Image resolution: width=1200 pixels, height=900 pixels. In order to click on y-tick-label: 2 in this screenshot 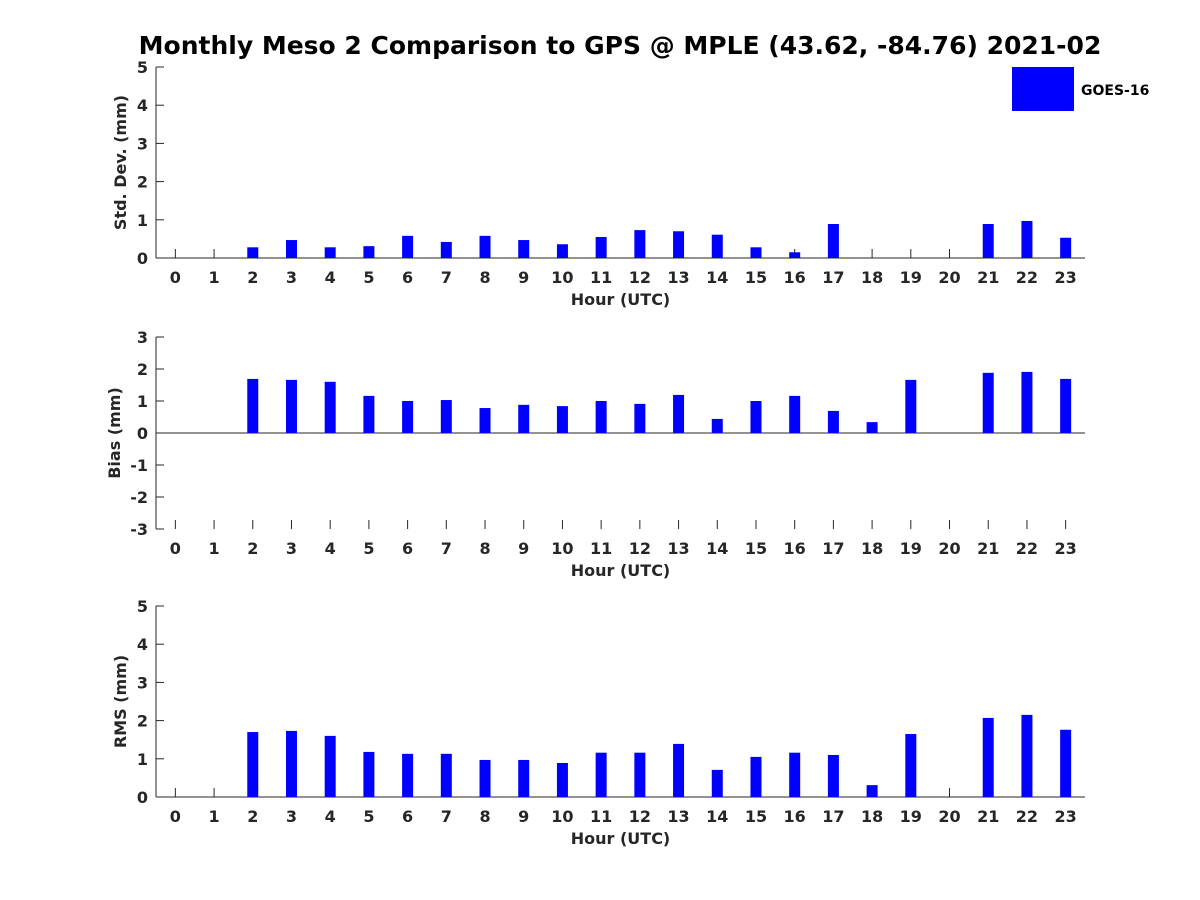, I will do `click(142, 369)`.